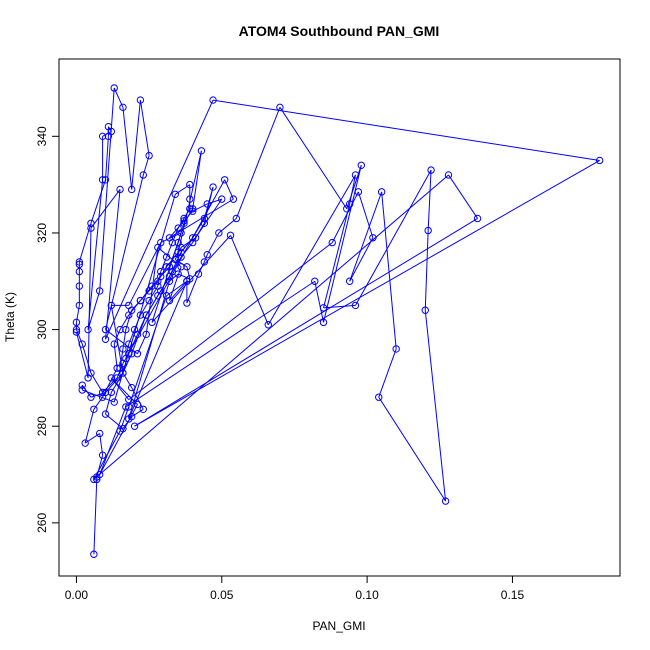  Describe the element at coordinates (42, 233) in the screenshot. I see `y-tick-label: 320` at that location.